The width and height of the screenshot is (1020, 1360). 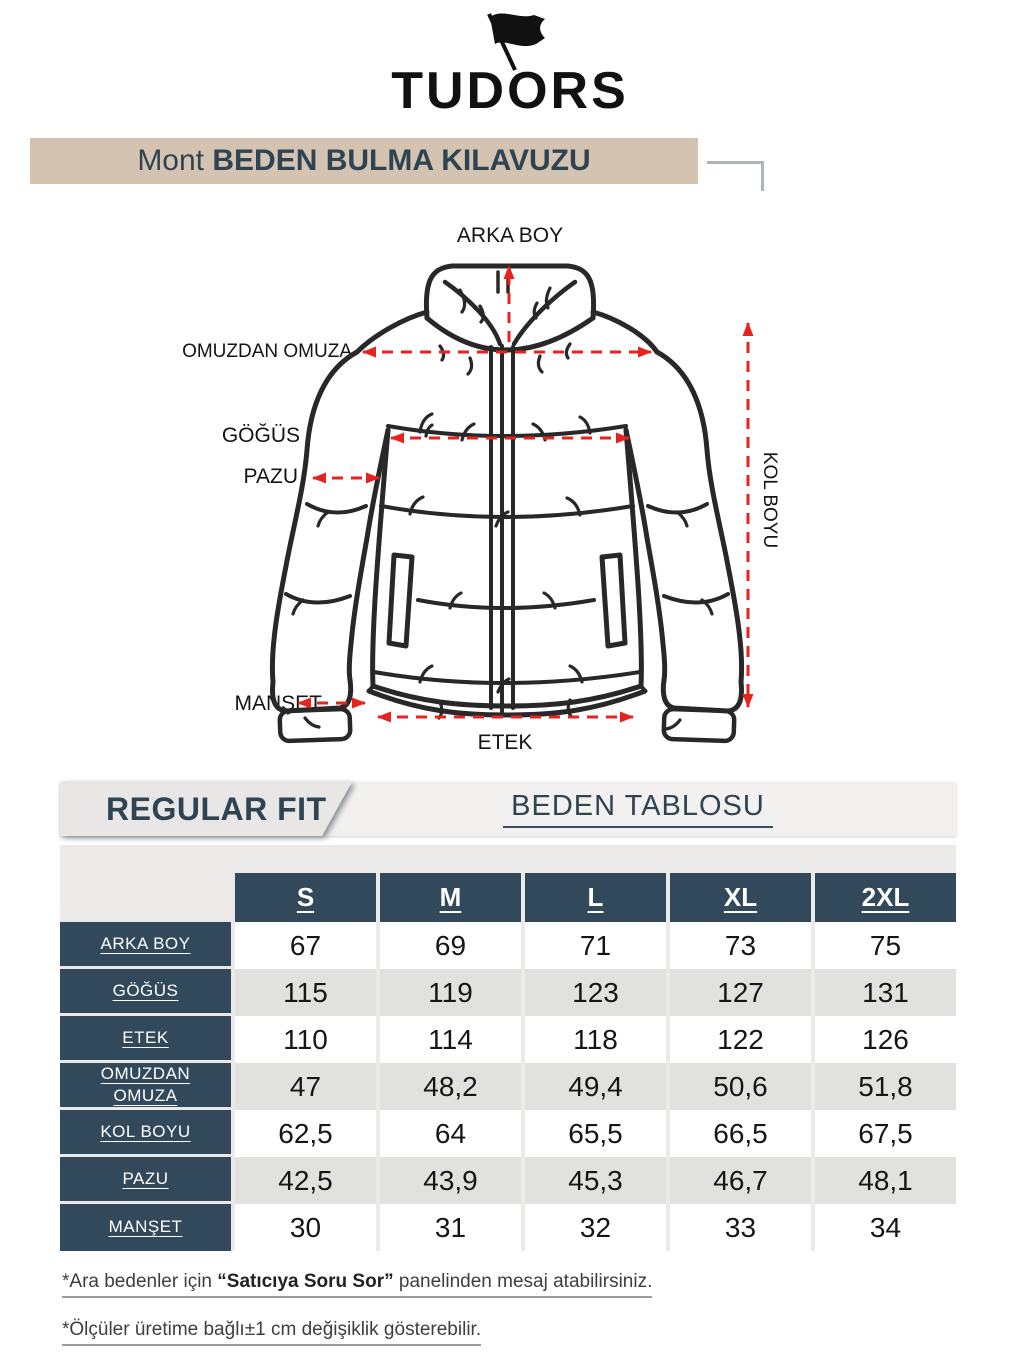 What do you see at coordinates (450, 1180) in the screenshot?
I see `size-value-cell: 43,9` at bounding box center [450, 1180].